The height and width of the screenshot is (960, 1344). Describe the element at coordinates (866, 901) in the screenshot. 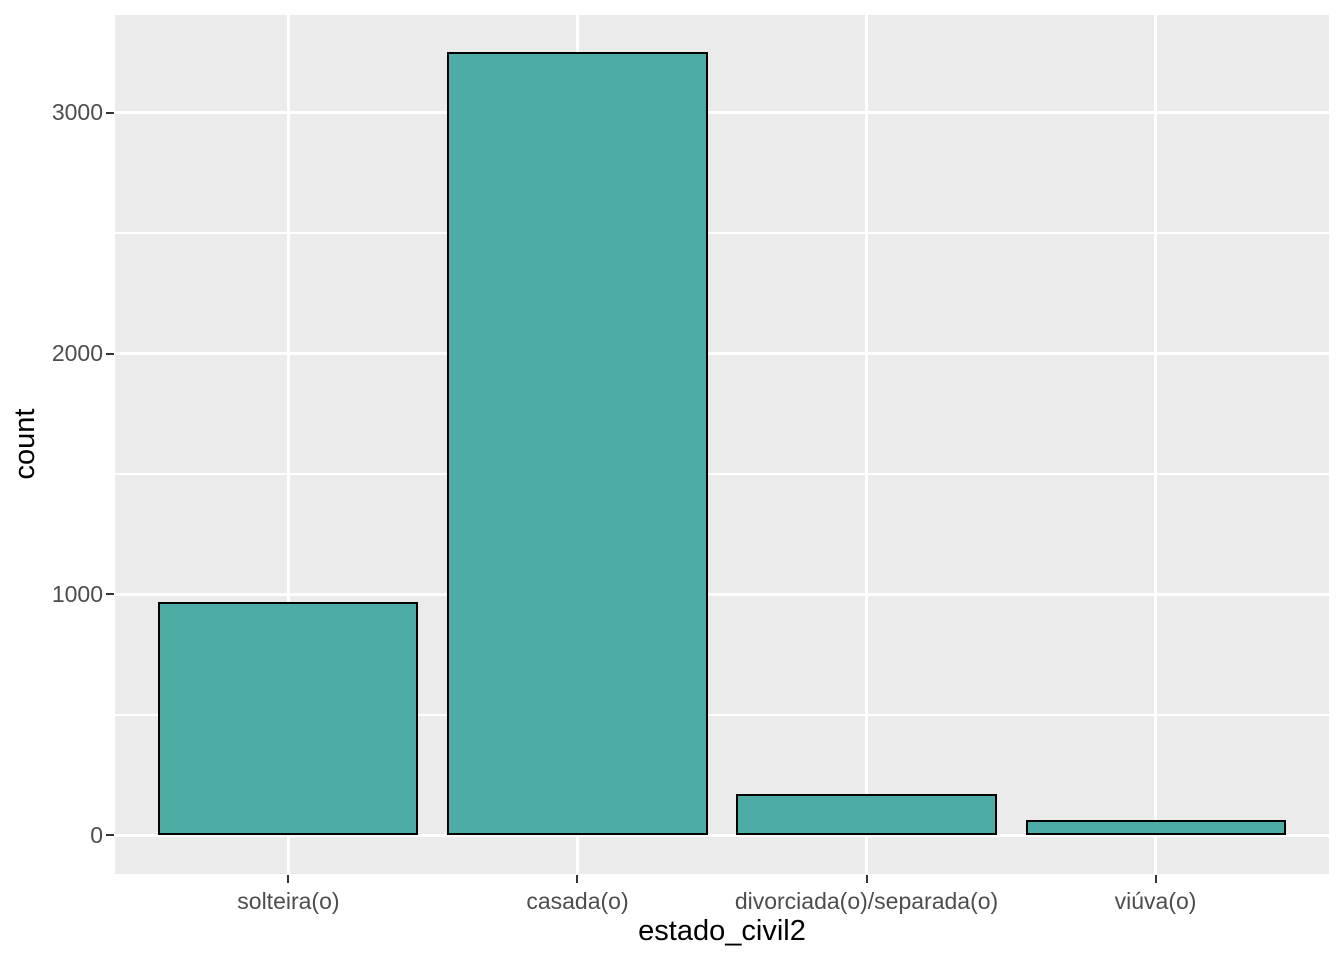

I see `x-tick-label-2: divorciada(o)/separada(o)` at that location.